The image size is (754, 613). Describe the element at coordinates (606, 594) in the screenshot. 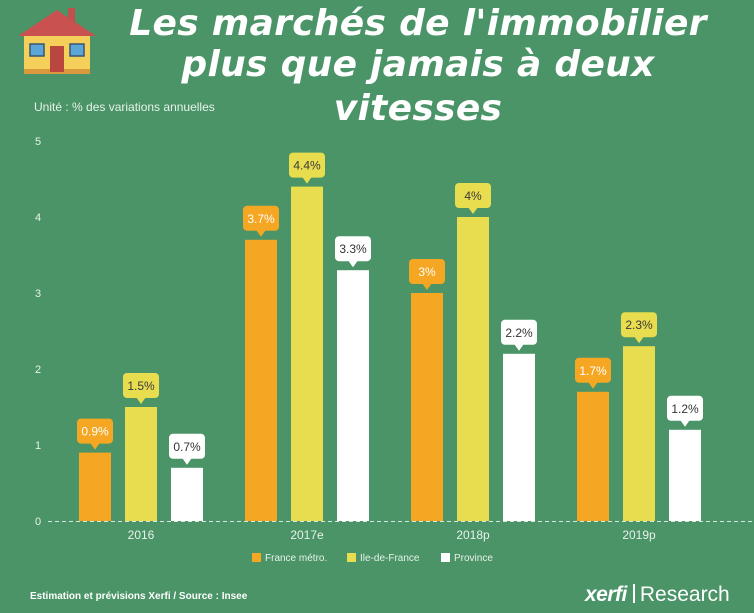

I see `brand-xerfi: xerfi` at that location.